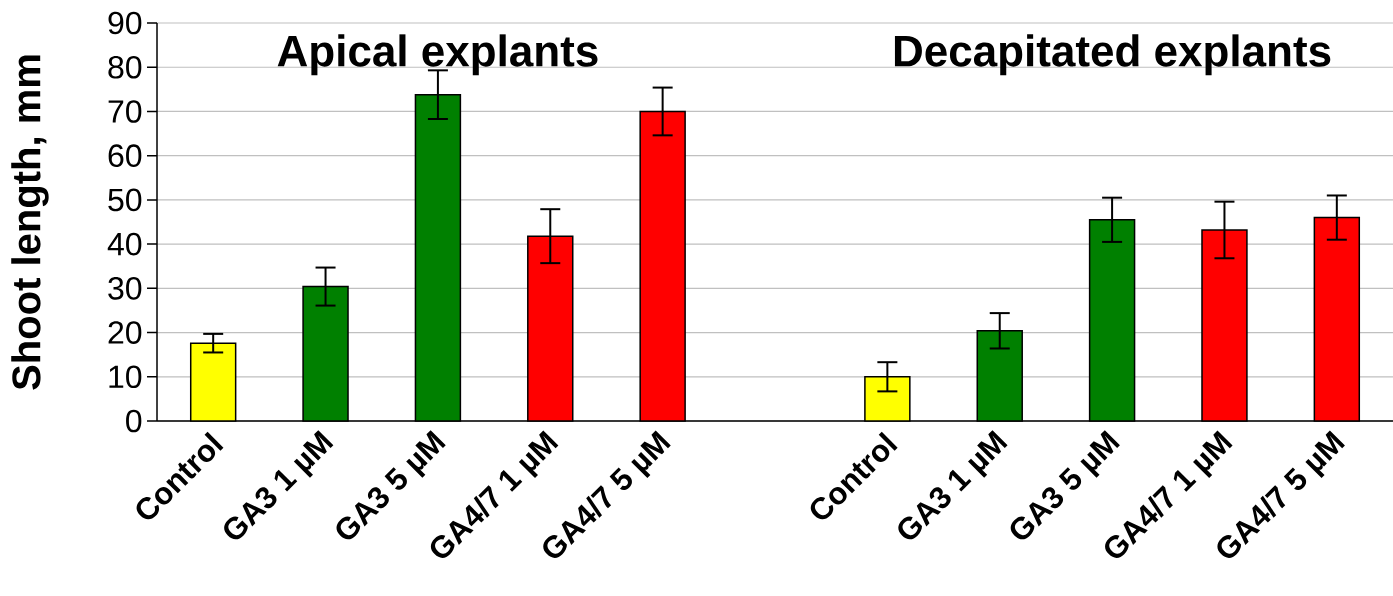 The image size is (1393, 596). What do you see at coordinates (30, 222) in the screenshot?
I see `y-axis-title: Shoot length, mm` at bounding box center [30, 222].